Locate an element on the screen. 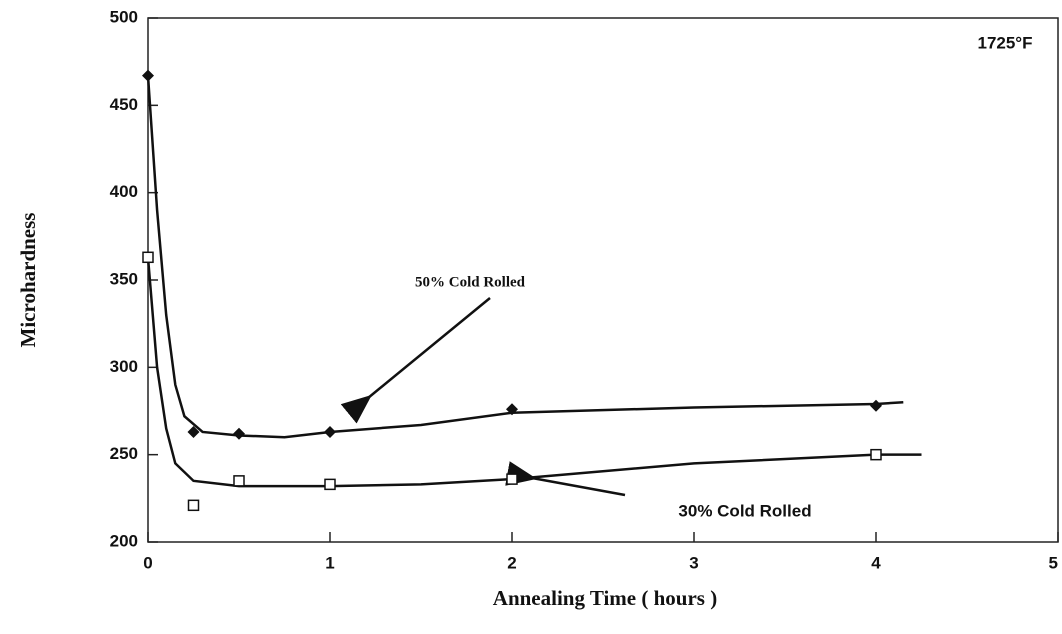 This screenshot has width=1062, height=634. x-tick-label: 4 is located at coordinates (876, 562).